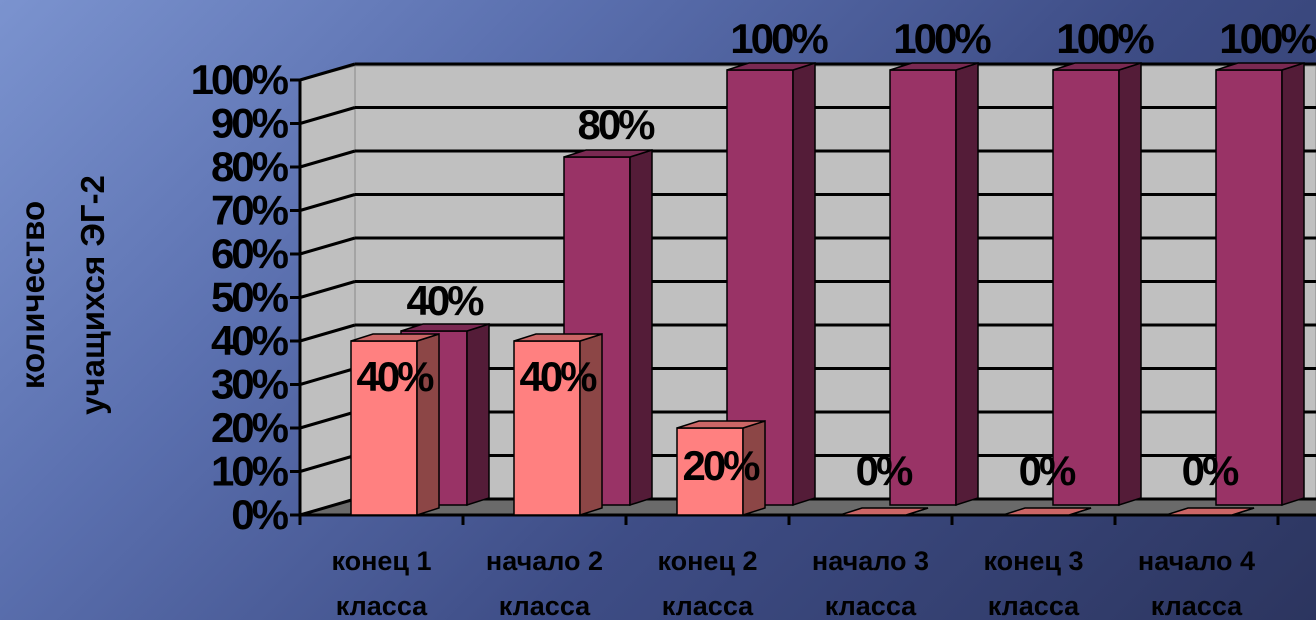 Image resolution: width=1316 pixels, height=620 pixels. Describe the element at coordinates (250, 384) in the screenshot. I see `y-tick-label: 30%` at that location.